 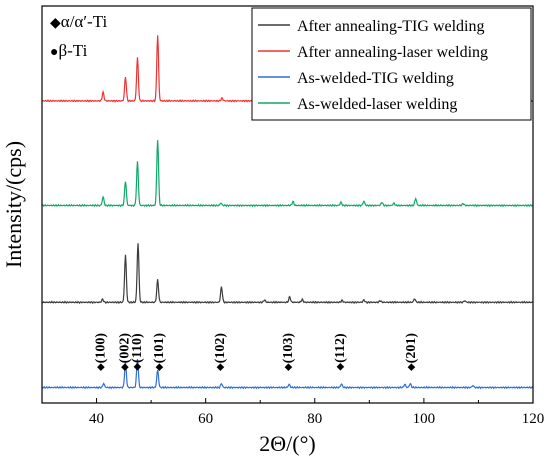 What do you see at coordinates (287, 443) in the screenshot?
I see `x-axis-label: 2Θ/(°)` at bounding box center [287, 443].